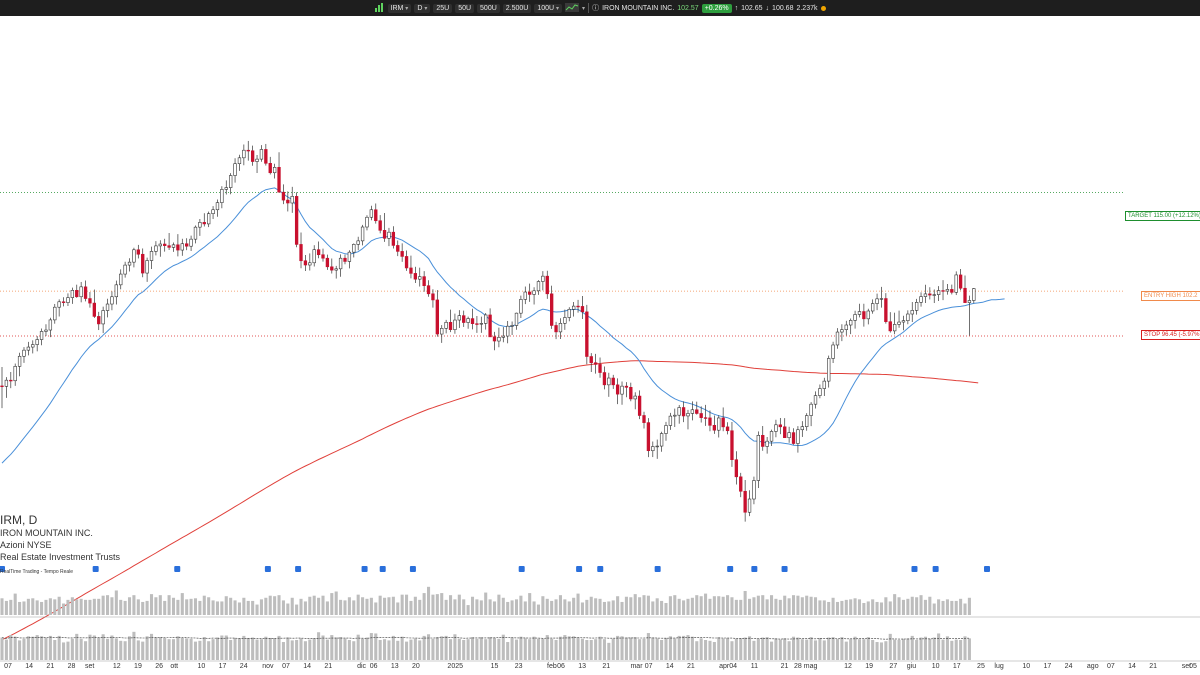 Image resolution: width=1200 pixels, height=675 pixels. I want to click on x-tick-label: mar, so click(636, 666).